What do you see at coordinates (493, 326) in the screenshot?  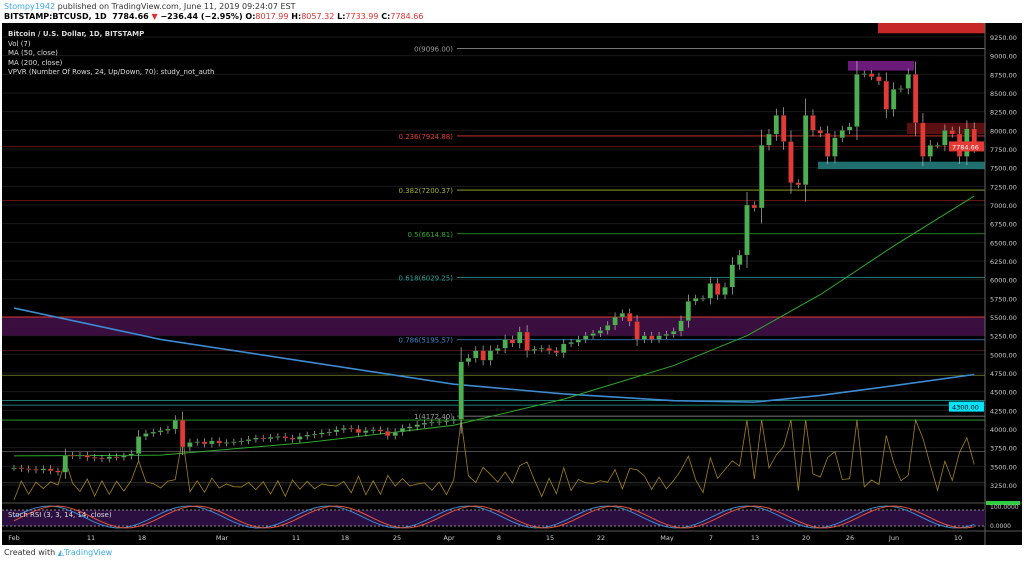 I see `supply-zone` at bounding box center [493, 326].